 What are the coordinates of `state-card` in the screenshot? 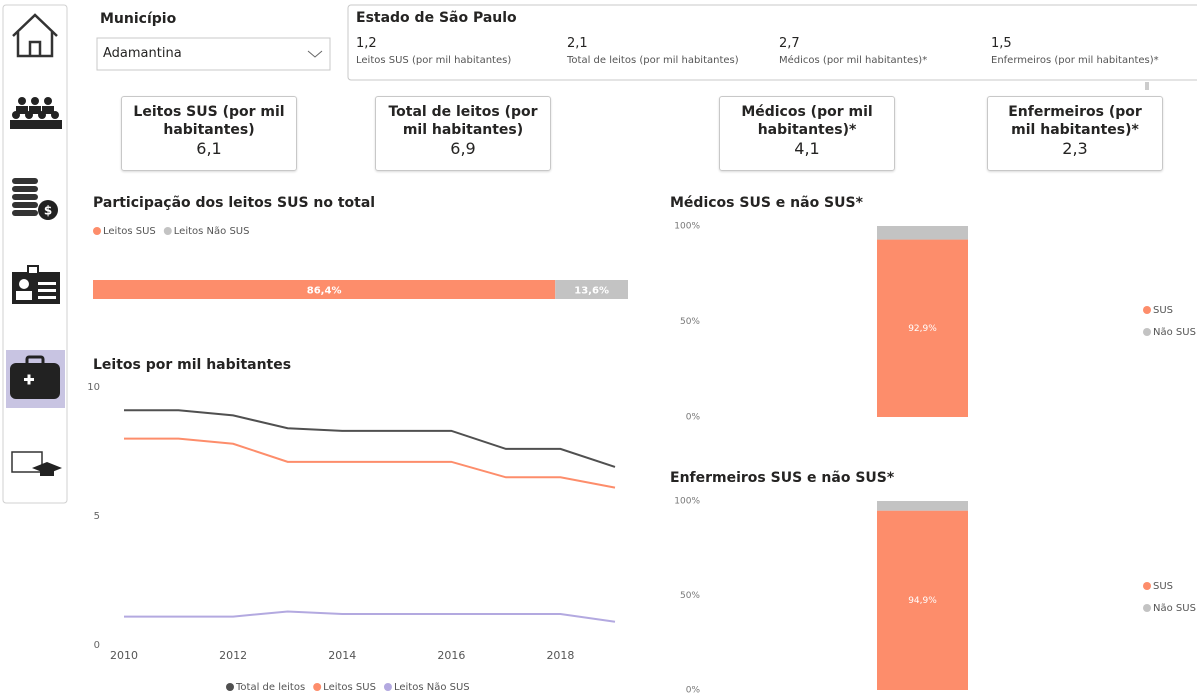 It's located at (772, 42).